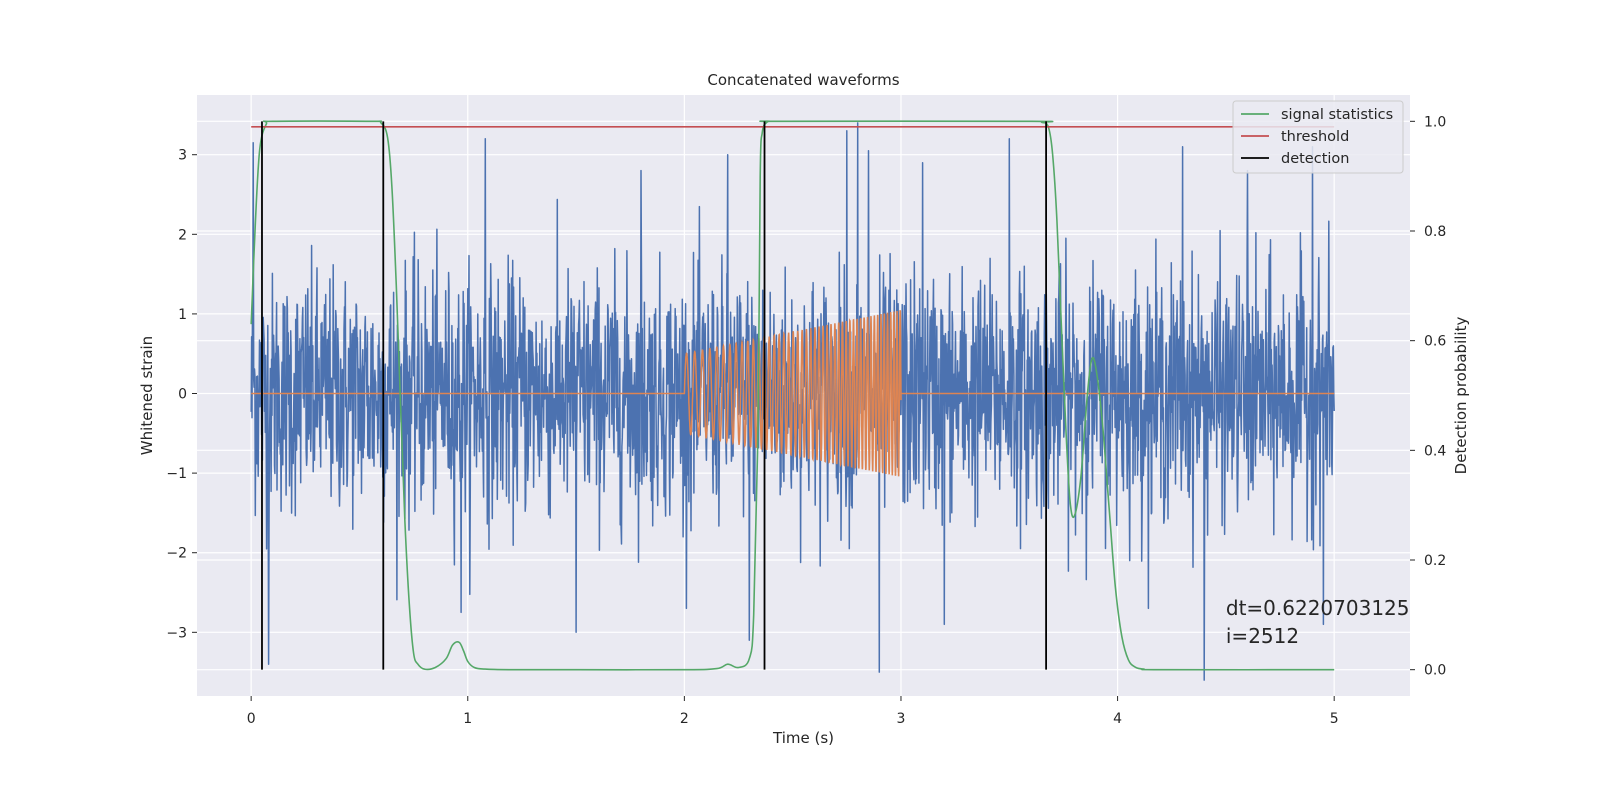  I want to click on x-tick-label: 0, so click(251, 719).